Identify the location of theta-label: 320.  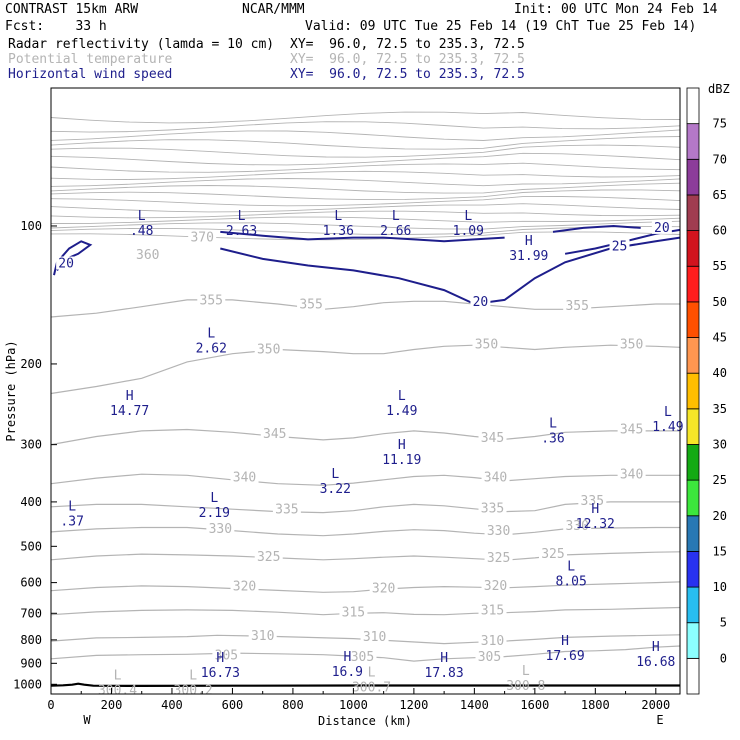
(383, 589).